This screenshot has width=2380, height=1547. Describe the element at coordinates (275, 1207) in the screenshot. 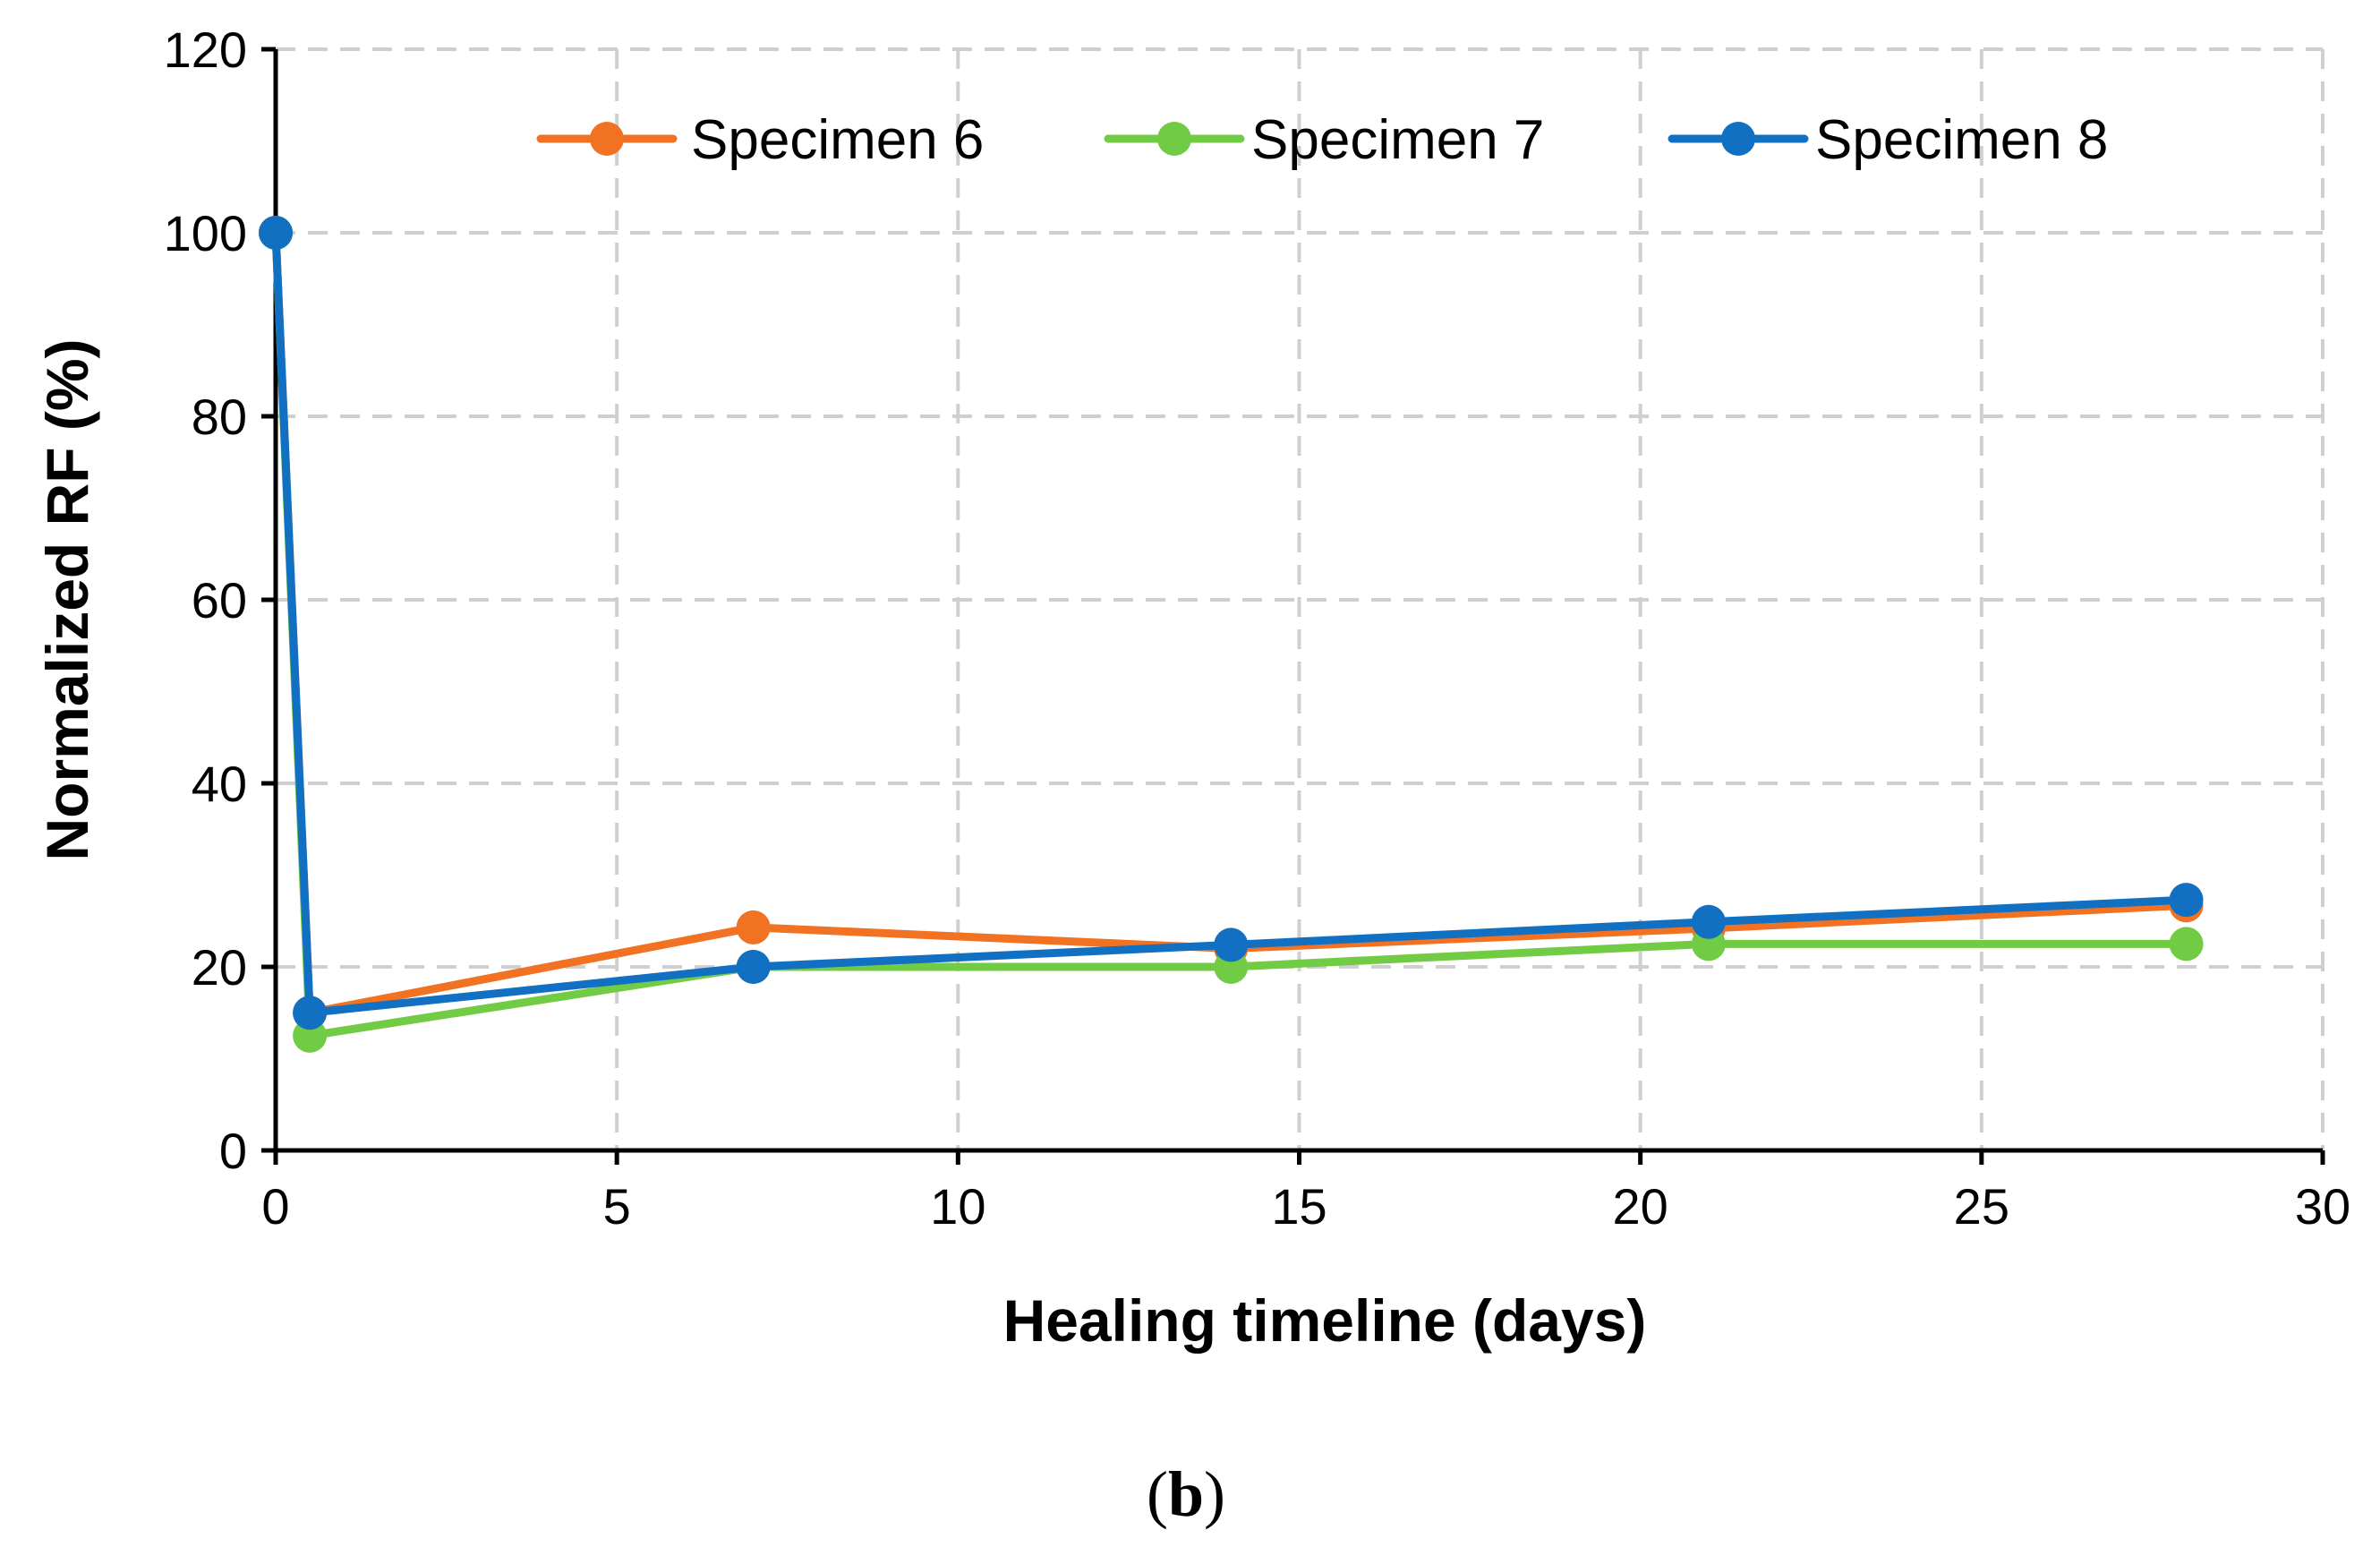

I see `x-tick-label: 0` at that location.